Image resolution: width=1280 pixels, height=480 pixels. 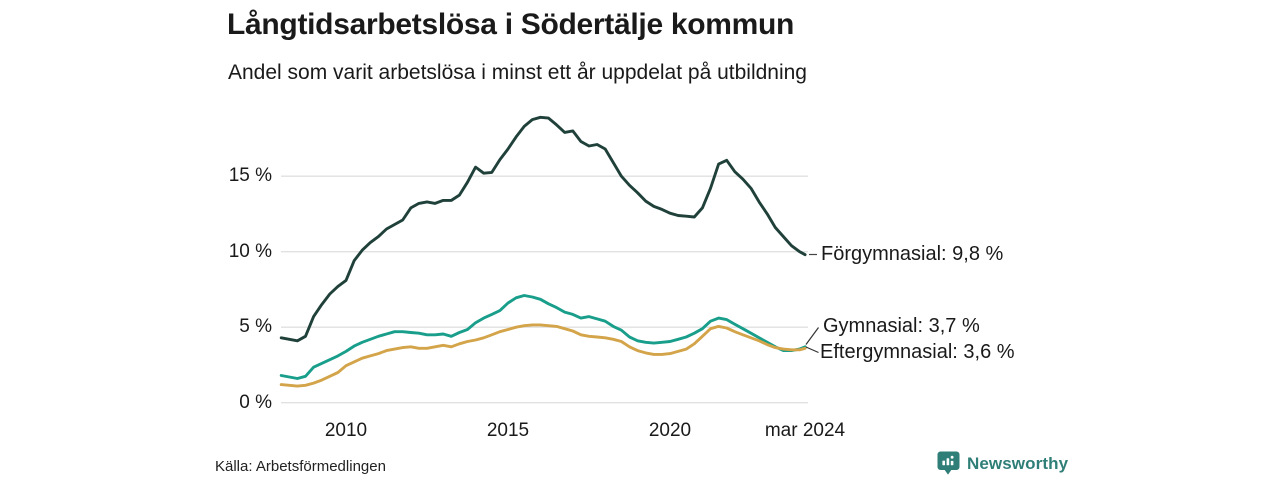 What do you see at coordinates (346, 430) in the screenshot?
I see `x-axis-tick-2010: 2010` at bounding box center [346, 430].